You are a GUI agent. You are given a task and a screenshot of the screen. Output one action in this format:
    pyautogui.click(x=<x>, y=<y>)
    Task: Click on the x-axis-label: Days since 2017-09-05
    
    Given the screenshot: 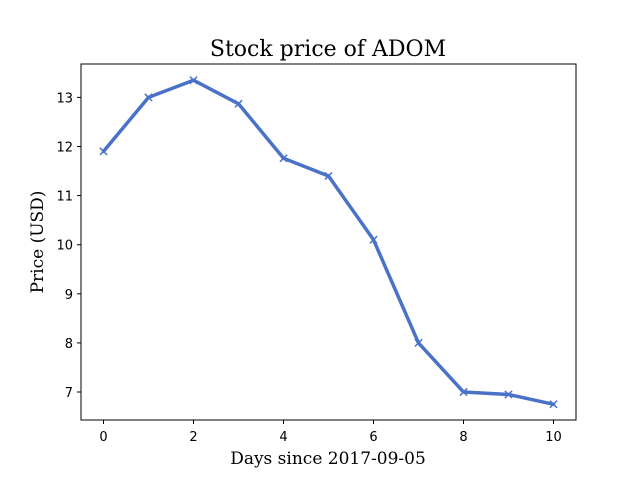 What is the action you would take?
    pyautogui.click(x=328, y=459)
    